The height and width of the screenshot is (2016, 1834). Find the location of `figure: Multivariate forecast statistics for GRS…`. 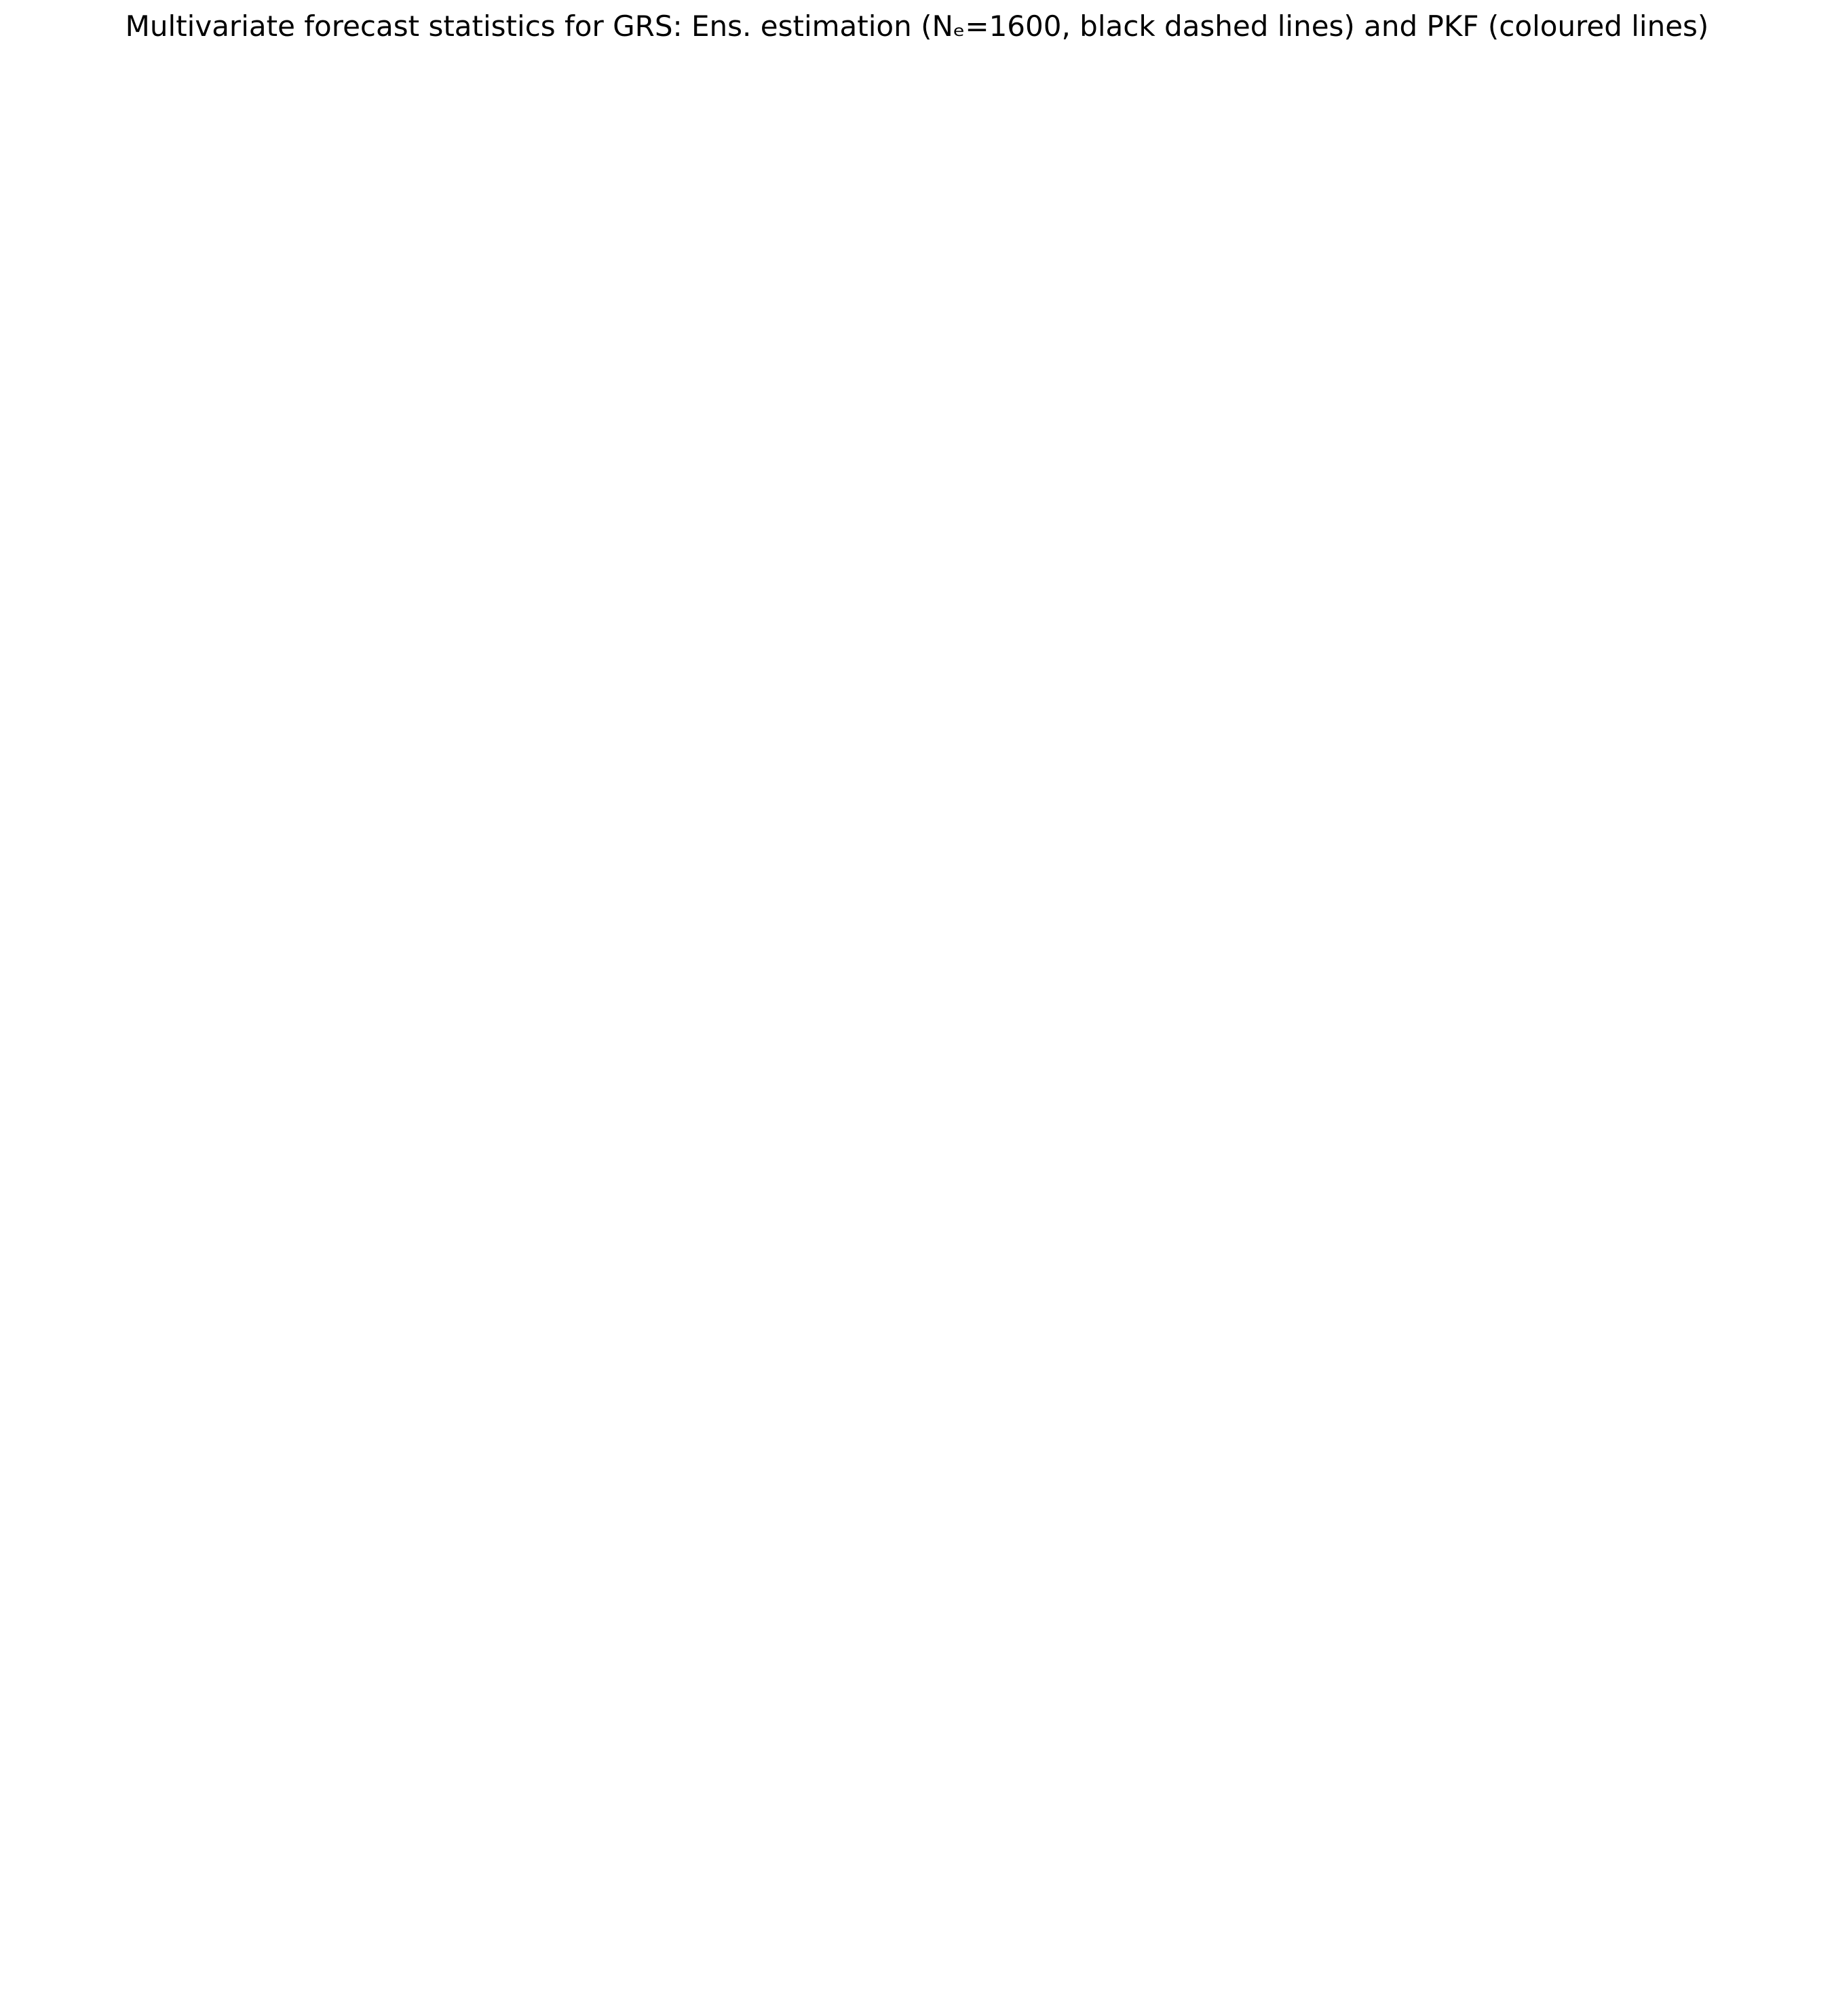

figure: Multivariate forecast statistics for GRS… is located at coordinates (917, 27).